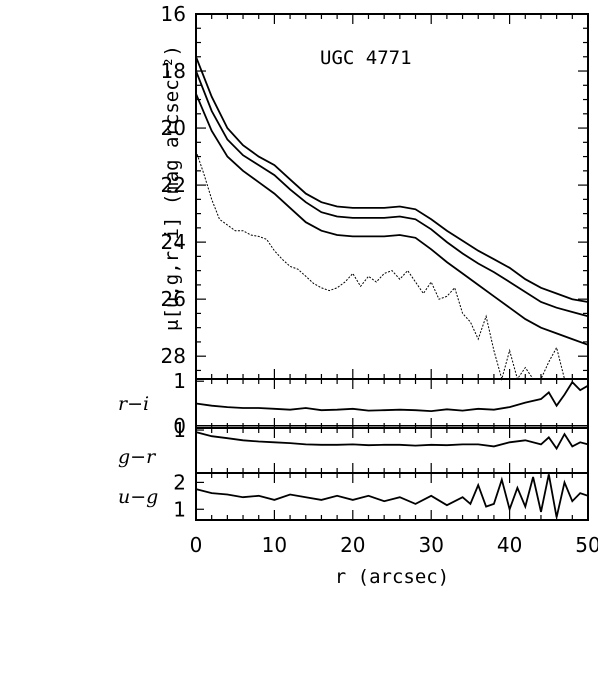 The height and width of the screenshot is (680, 598). I want to click on y-tick-label-surface-brightness: 28, so click(173, 356).